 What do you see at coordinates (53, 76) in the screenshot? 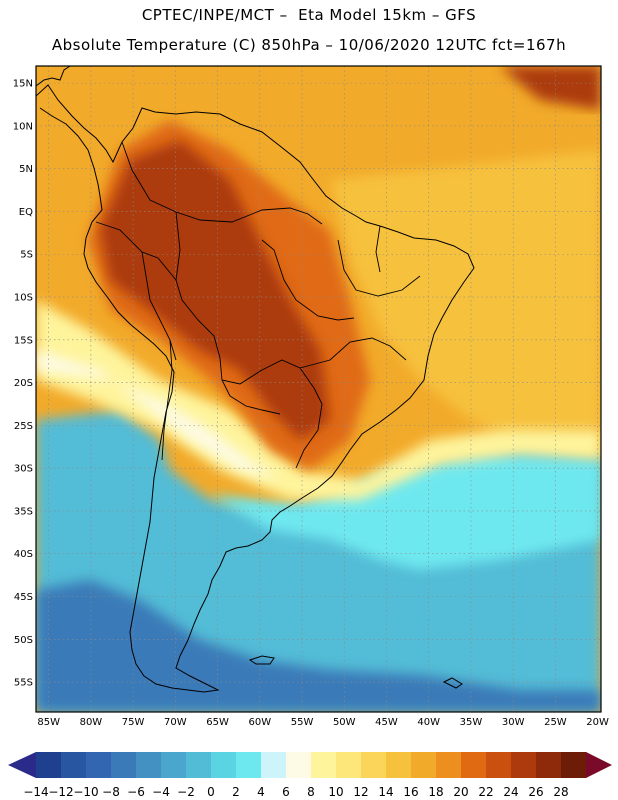
I see `central-america-coastline` at bounding box center [53, 76].